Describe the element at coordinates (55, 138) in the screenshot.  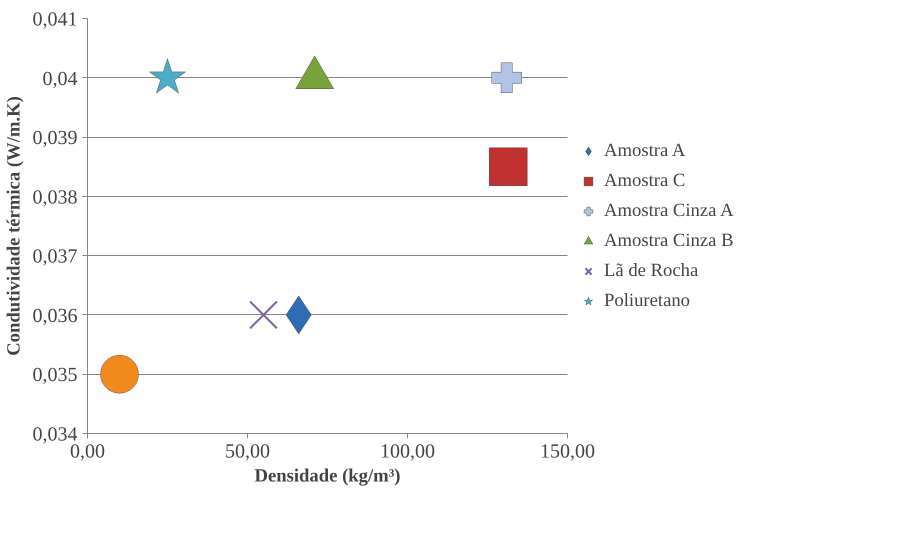
I see `y-tick-label: 0,039` at that location.